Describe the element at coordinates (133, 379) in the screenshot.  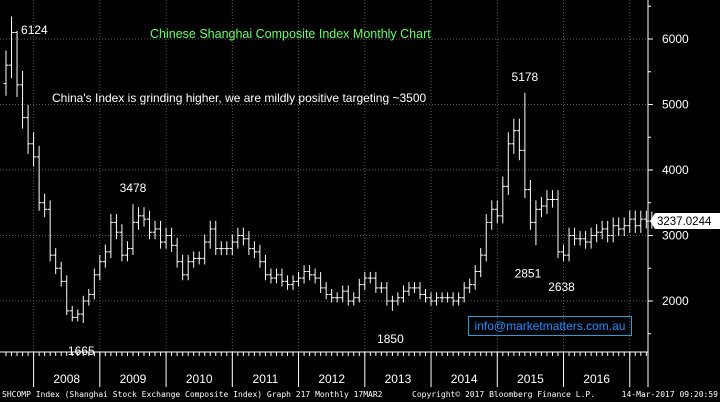
I see `x-tick-label: 2009` at that location.